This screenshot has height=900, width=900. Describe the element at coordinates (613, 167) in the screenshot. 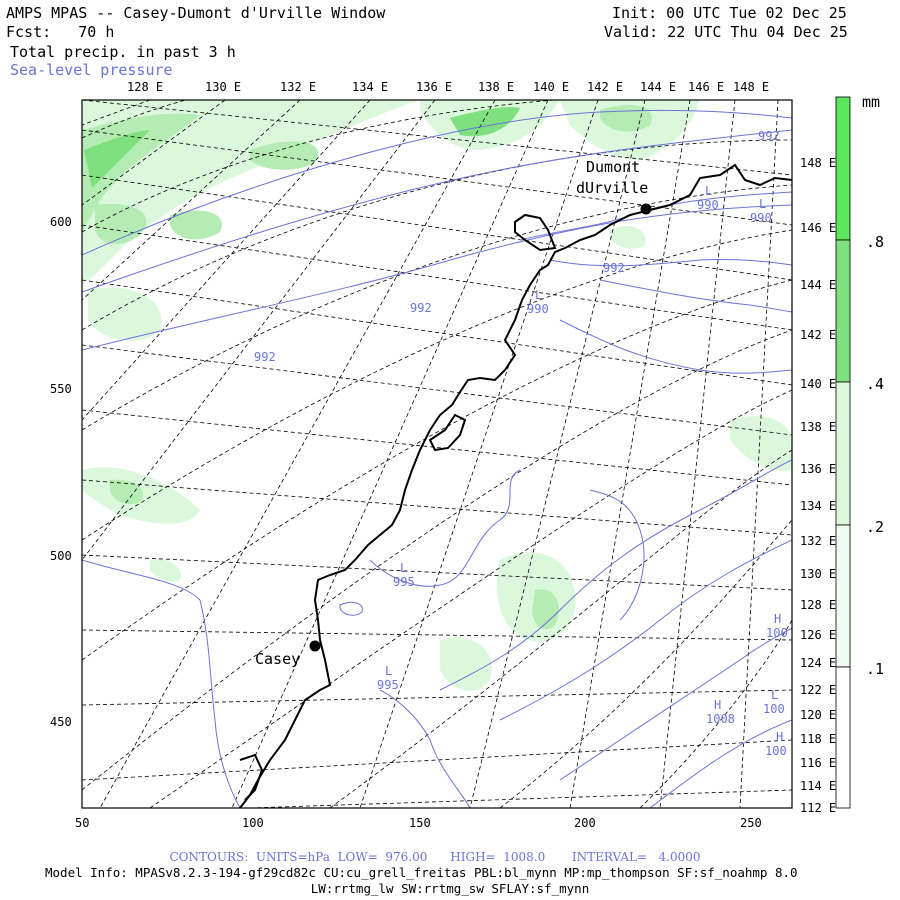

I see `dumont-label: Dumont` at that location.